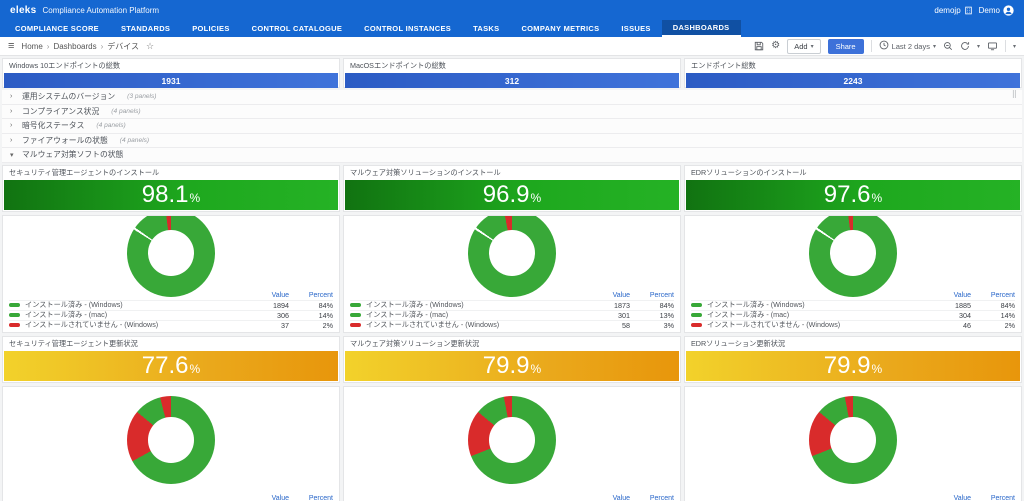 Image resolution: width=1024 pixels, height=501 pixels. Describe the element at coordinates (953, 10) in the screenshot. I see `org-switcher: demojp` at that location.